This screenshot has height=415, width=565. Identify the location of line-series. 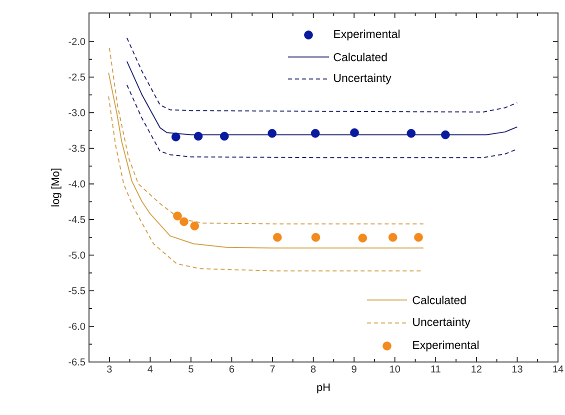
(322, 121).